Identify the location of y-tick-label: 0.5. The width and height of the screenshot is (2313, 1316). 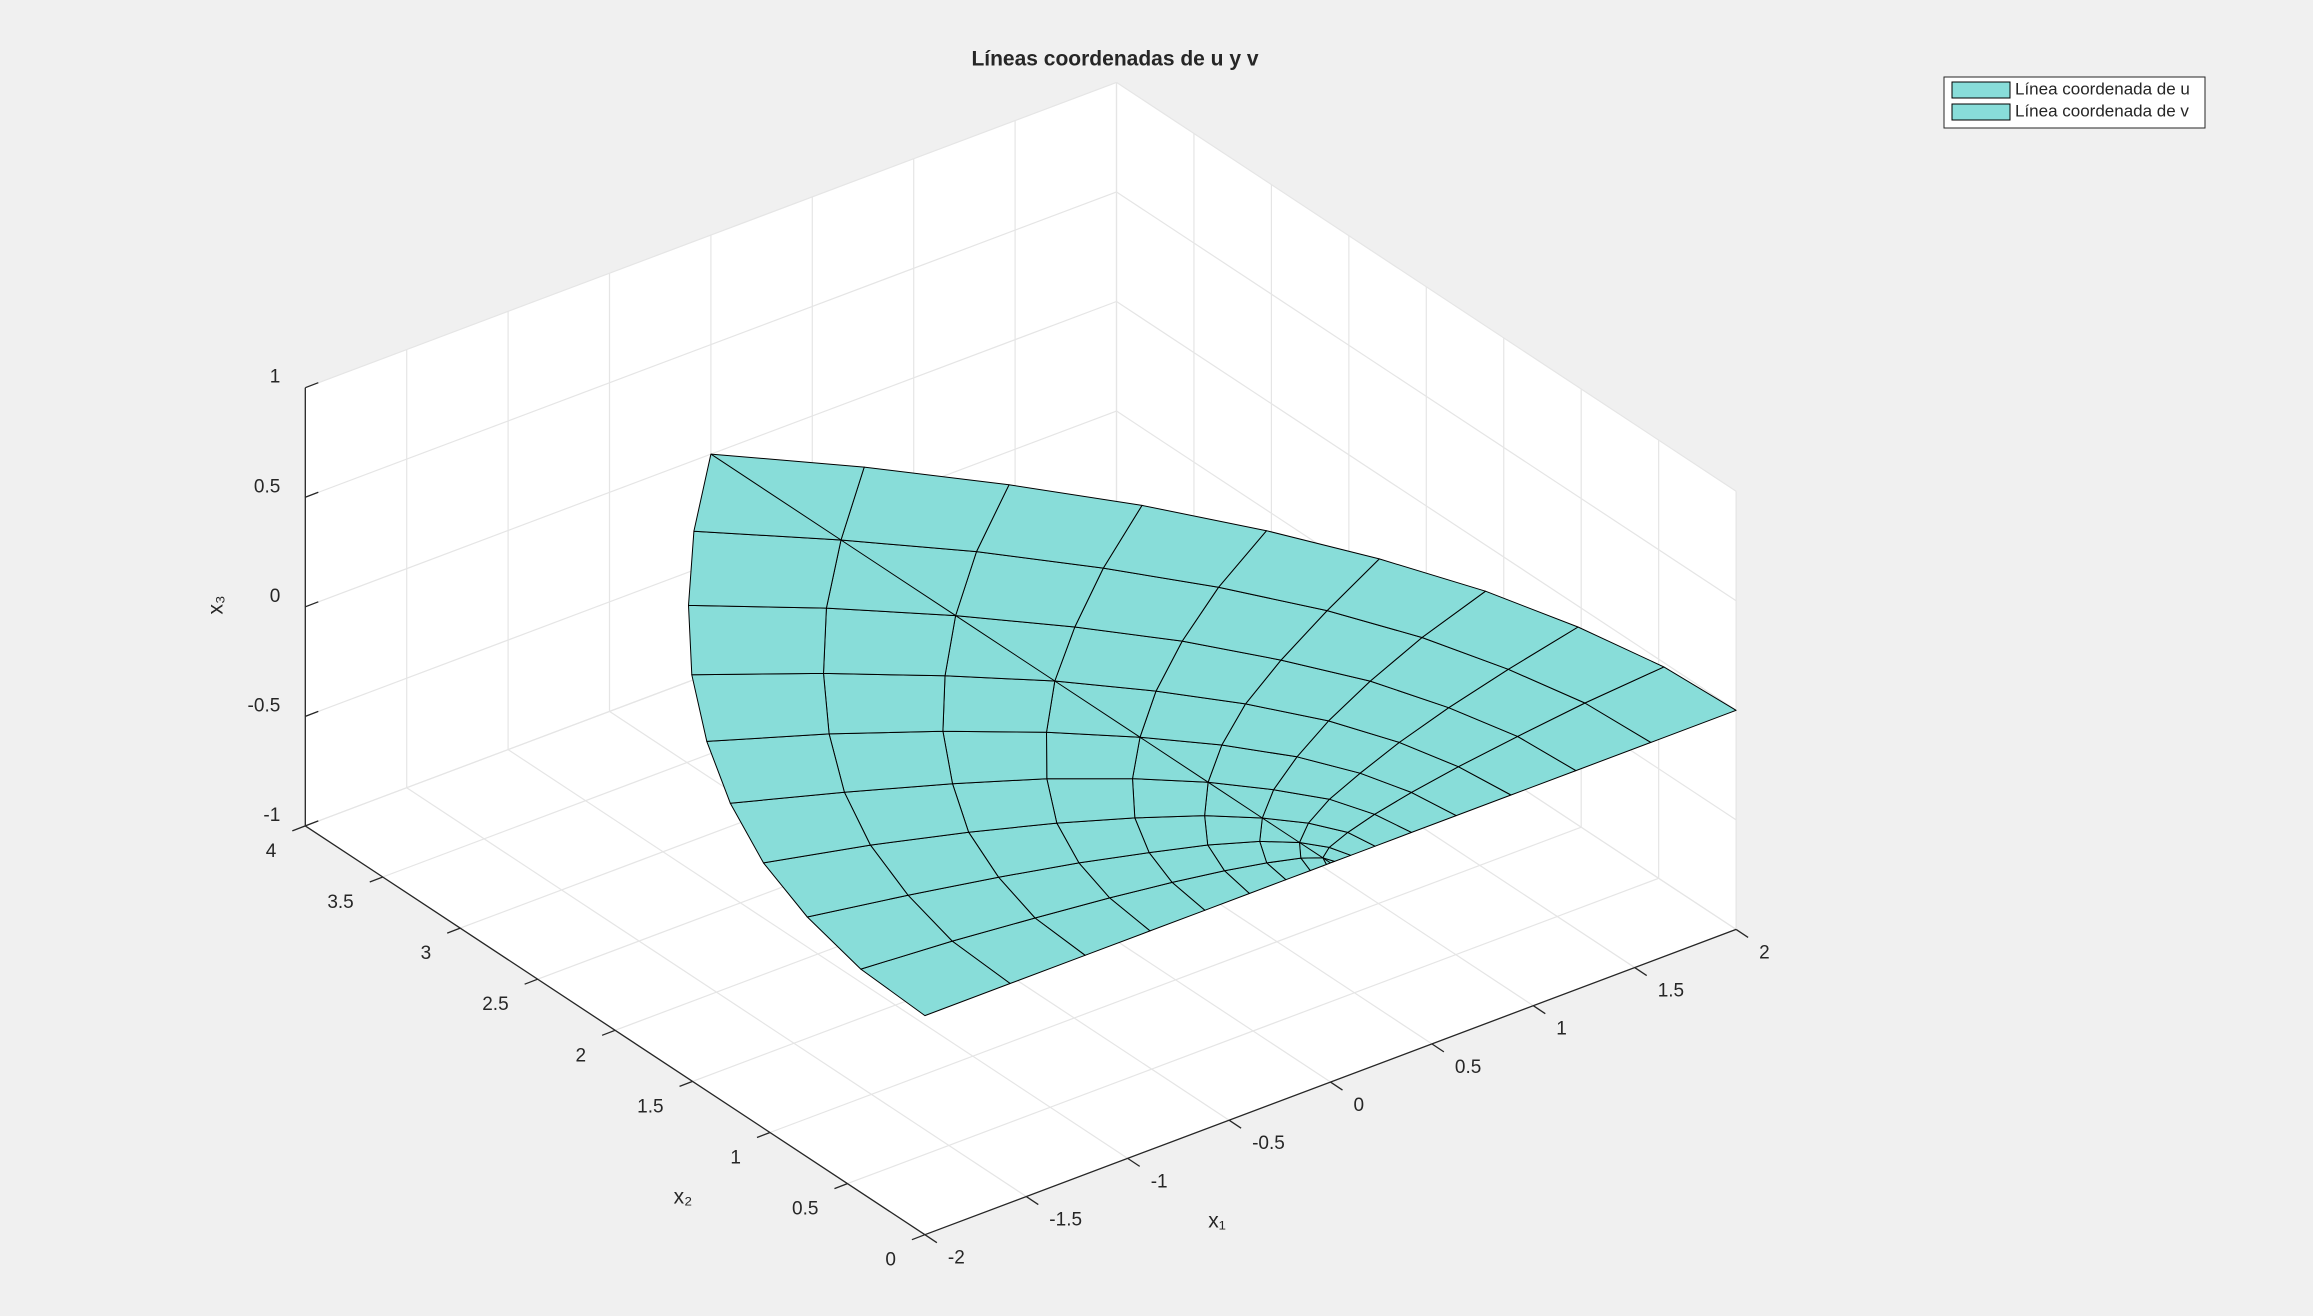
(805, 1209).